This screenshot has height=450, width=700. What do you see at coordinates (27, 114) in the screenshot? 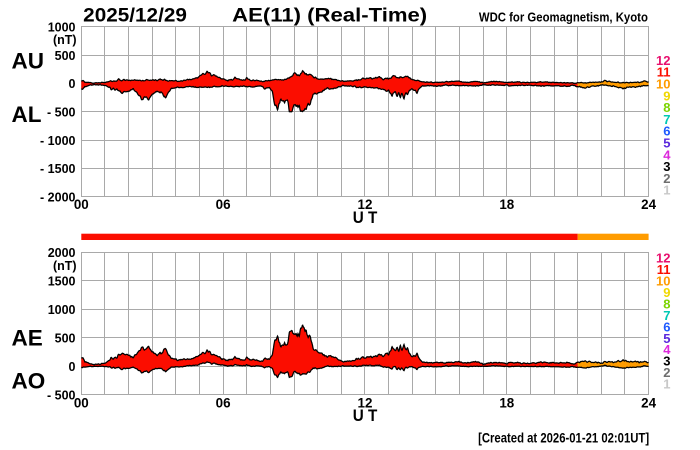
I see `svg-text: AL` at bounding box center [27, 114].